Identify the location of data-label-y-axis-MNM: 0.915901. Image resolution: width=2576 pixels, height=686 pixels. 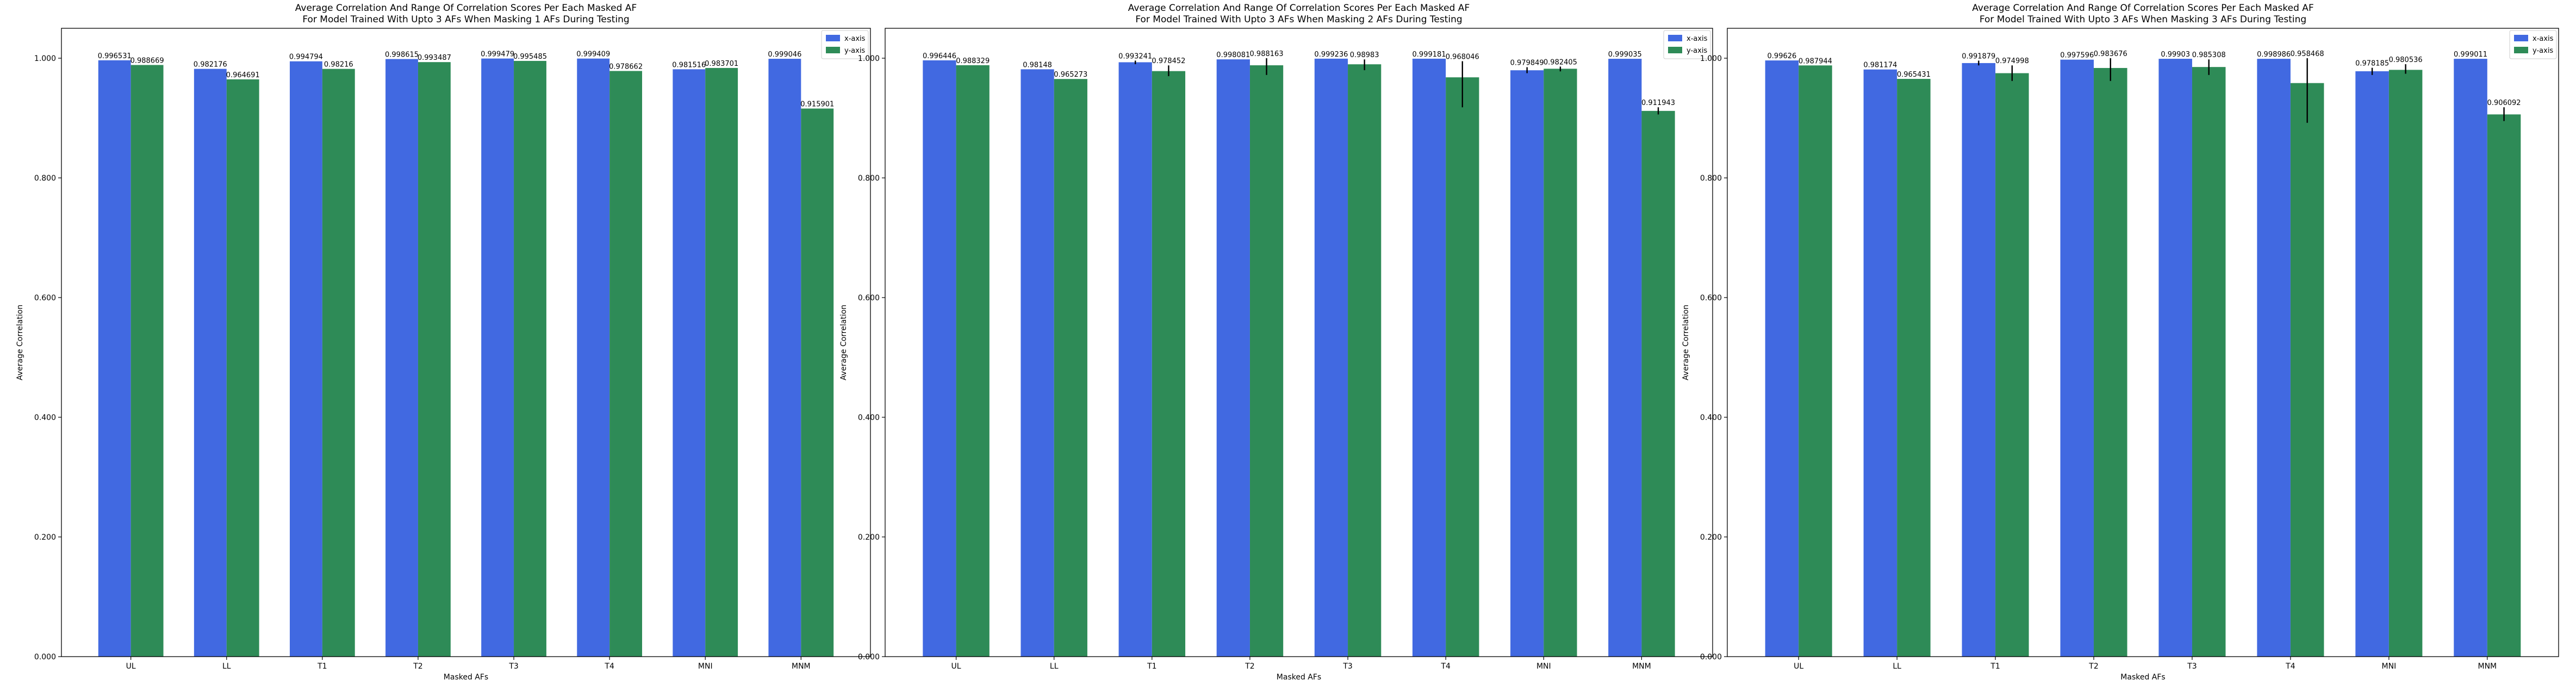
(817, 105).